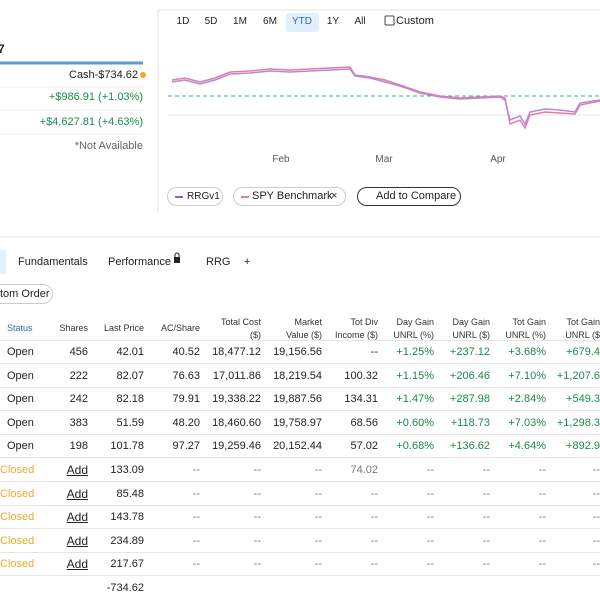 The height and width of the screenshot is (600, 600). I want to click on tab: RRG, so click(218, 262).